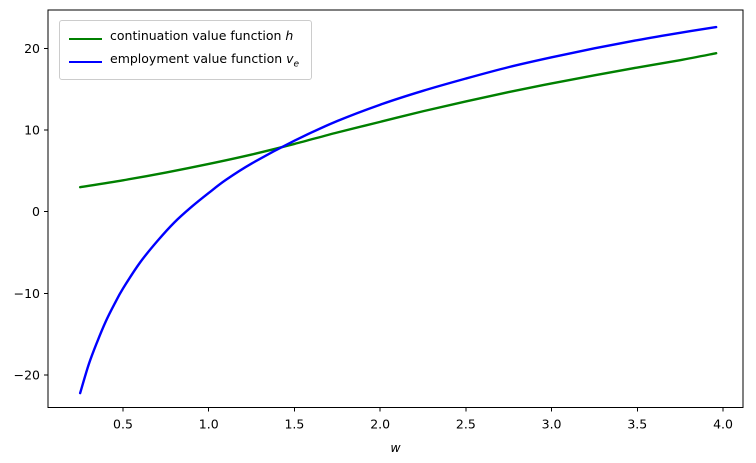 The height and width of the screenshot is (463, 756). What do you see at coordinates (637, 424) in the screenshot?
I see `x-tick-label: 3.5` at bounding box center [637, 424].